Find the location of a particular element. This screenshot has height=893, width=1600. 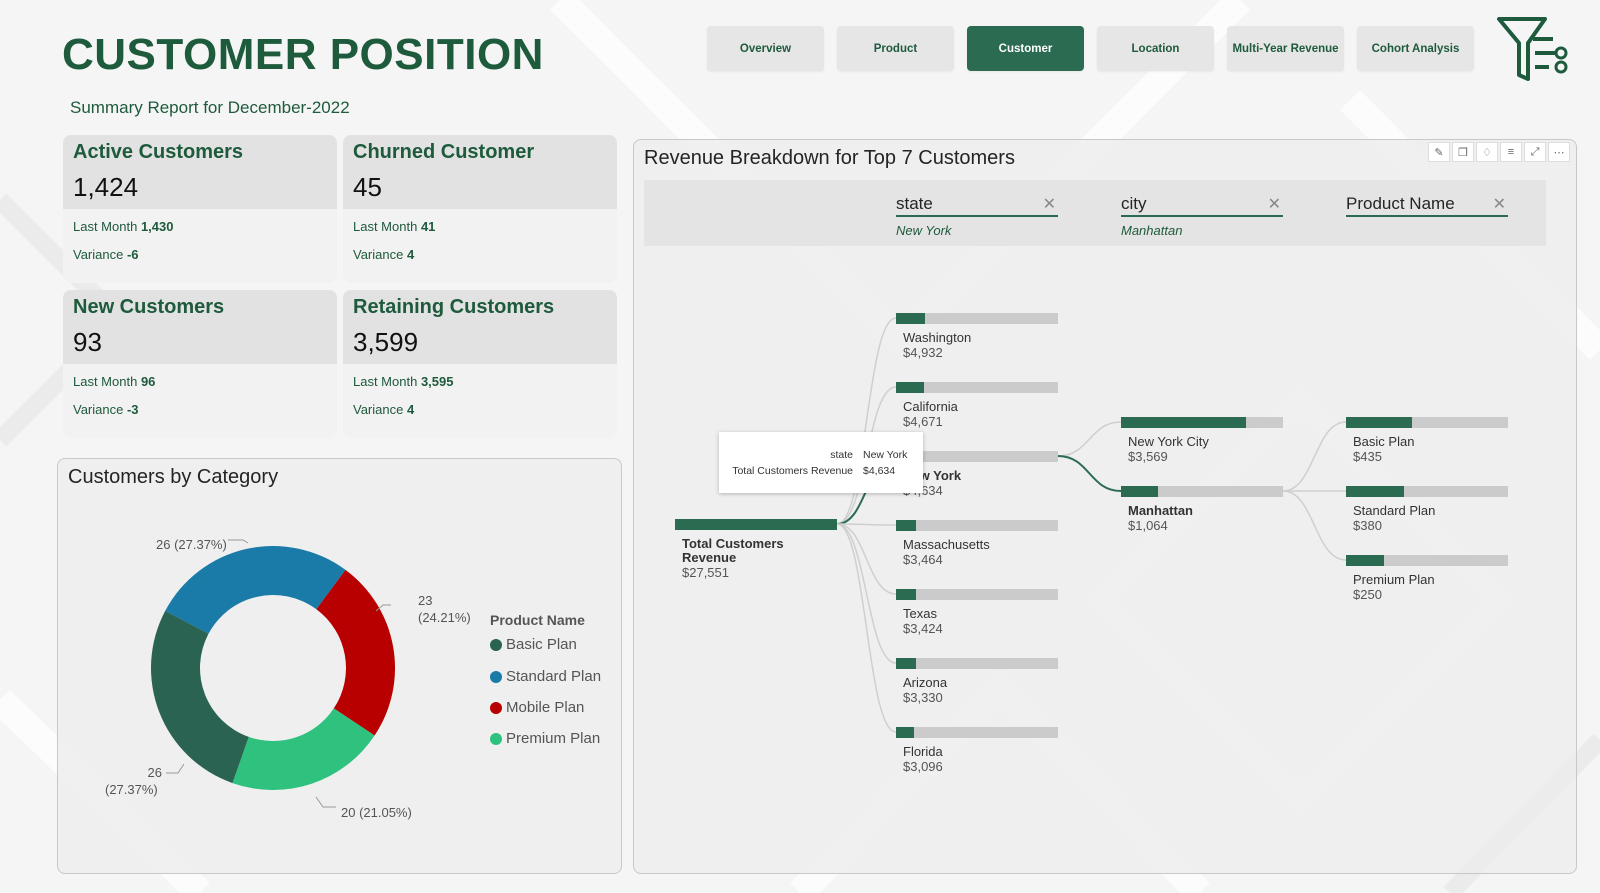

tree-column-city: city ✕ Manhattan is located at coordinates (1202, 216).